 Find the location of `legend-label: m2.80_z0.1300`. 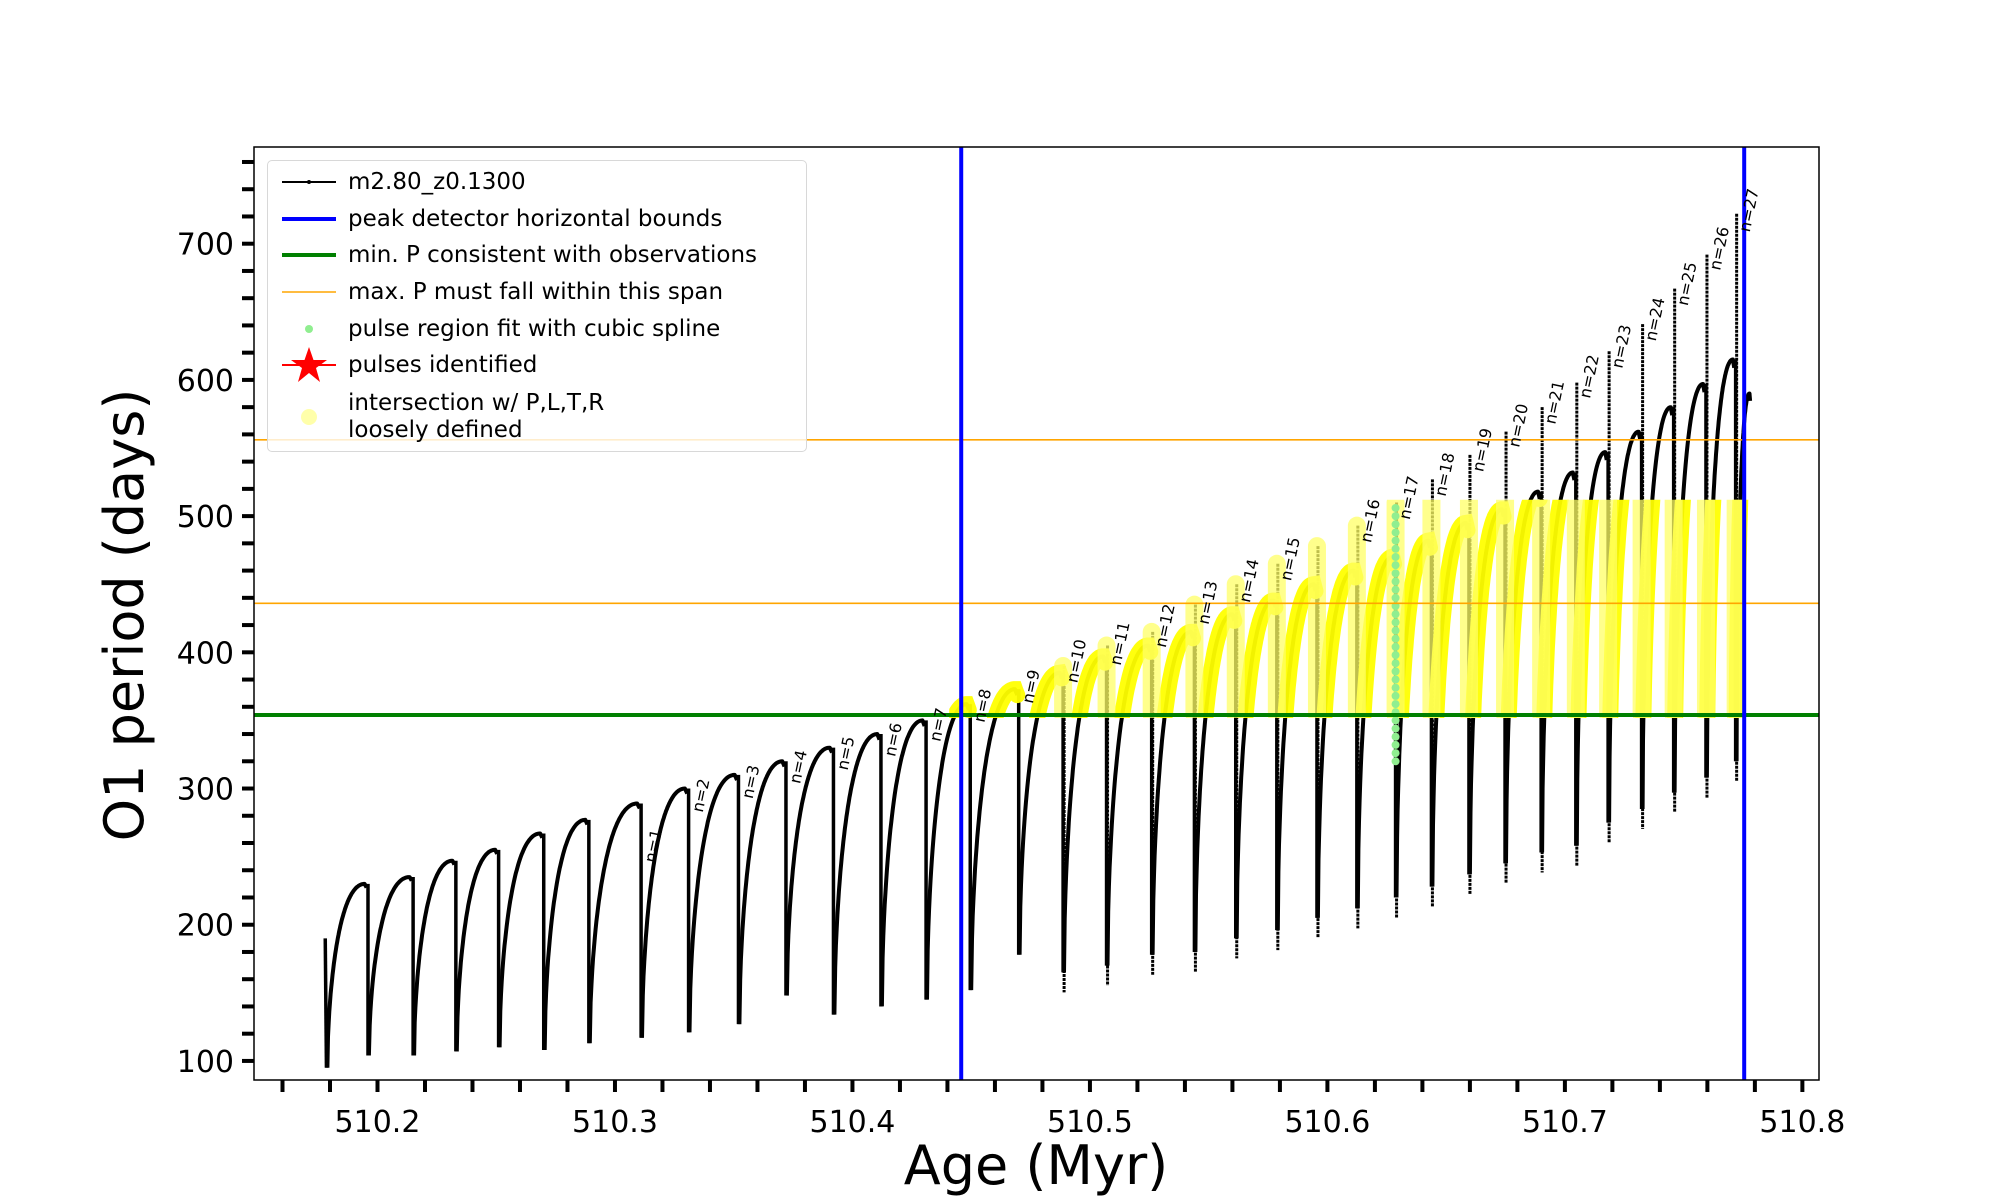

legend-label: m2.80_z0.1300 is located at coordinates (437, 181).